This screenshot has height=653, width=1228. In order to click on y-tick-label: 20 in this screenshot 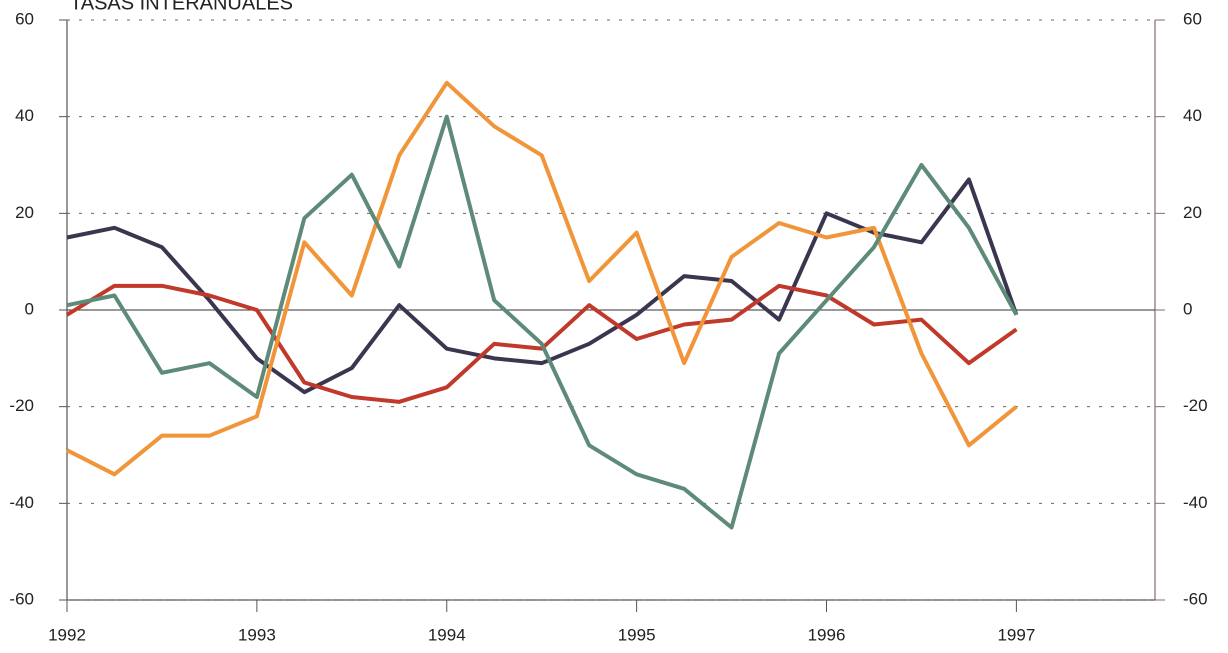, I will do `click(24, 212)`.